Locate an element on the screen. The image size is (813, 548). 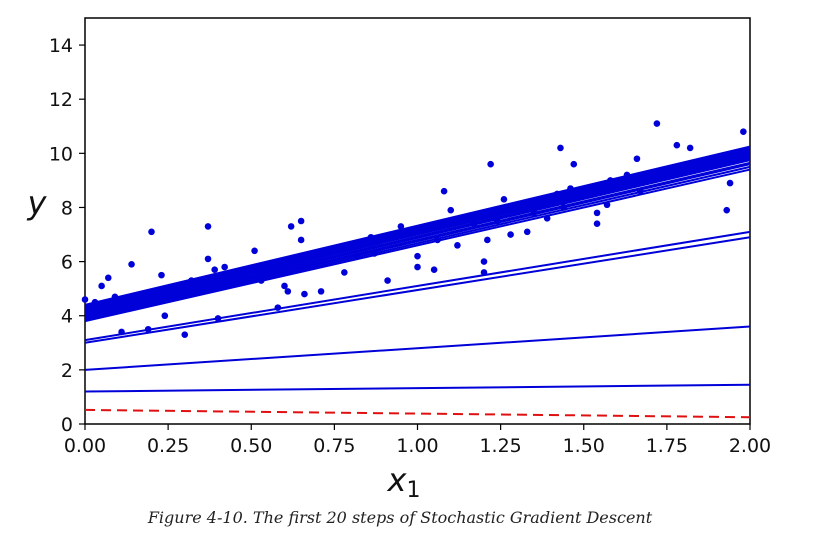
y-tick-label: 0 is located at coordinates (67, 425).